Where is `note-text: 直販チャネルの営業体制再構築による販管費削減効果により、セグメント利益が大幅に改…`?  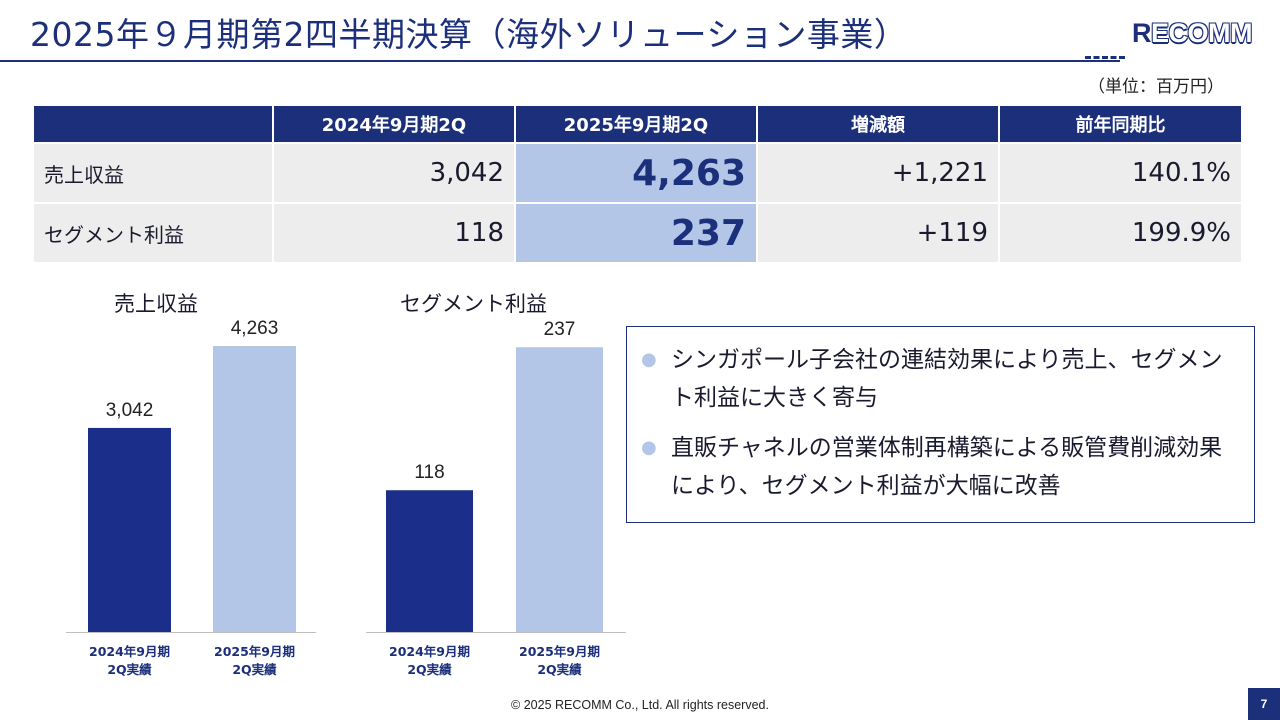 note-text: 直販チャネルの営業体制再構築による販管費削減効果により、セグメント利益が大幅に改… is located at coordinates (947, 467).